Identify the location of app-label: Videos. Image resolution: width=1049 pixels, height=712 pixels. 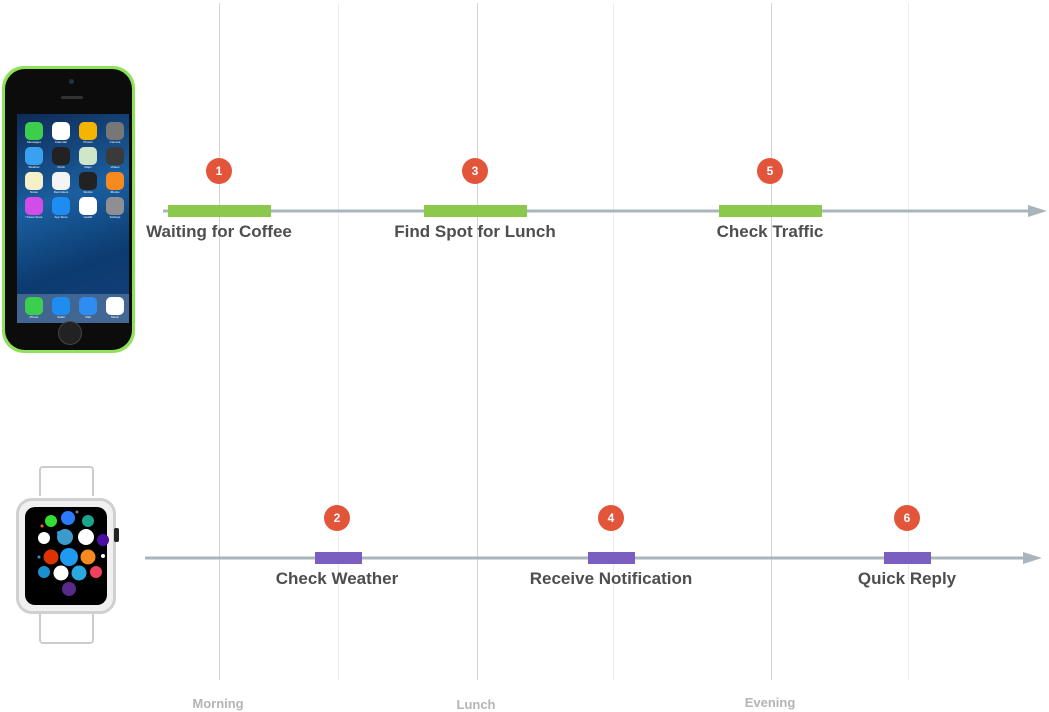
(115, 167).